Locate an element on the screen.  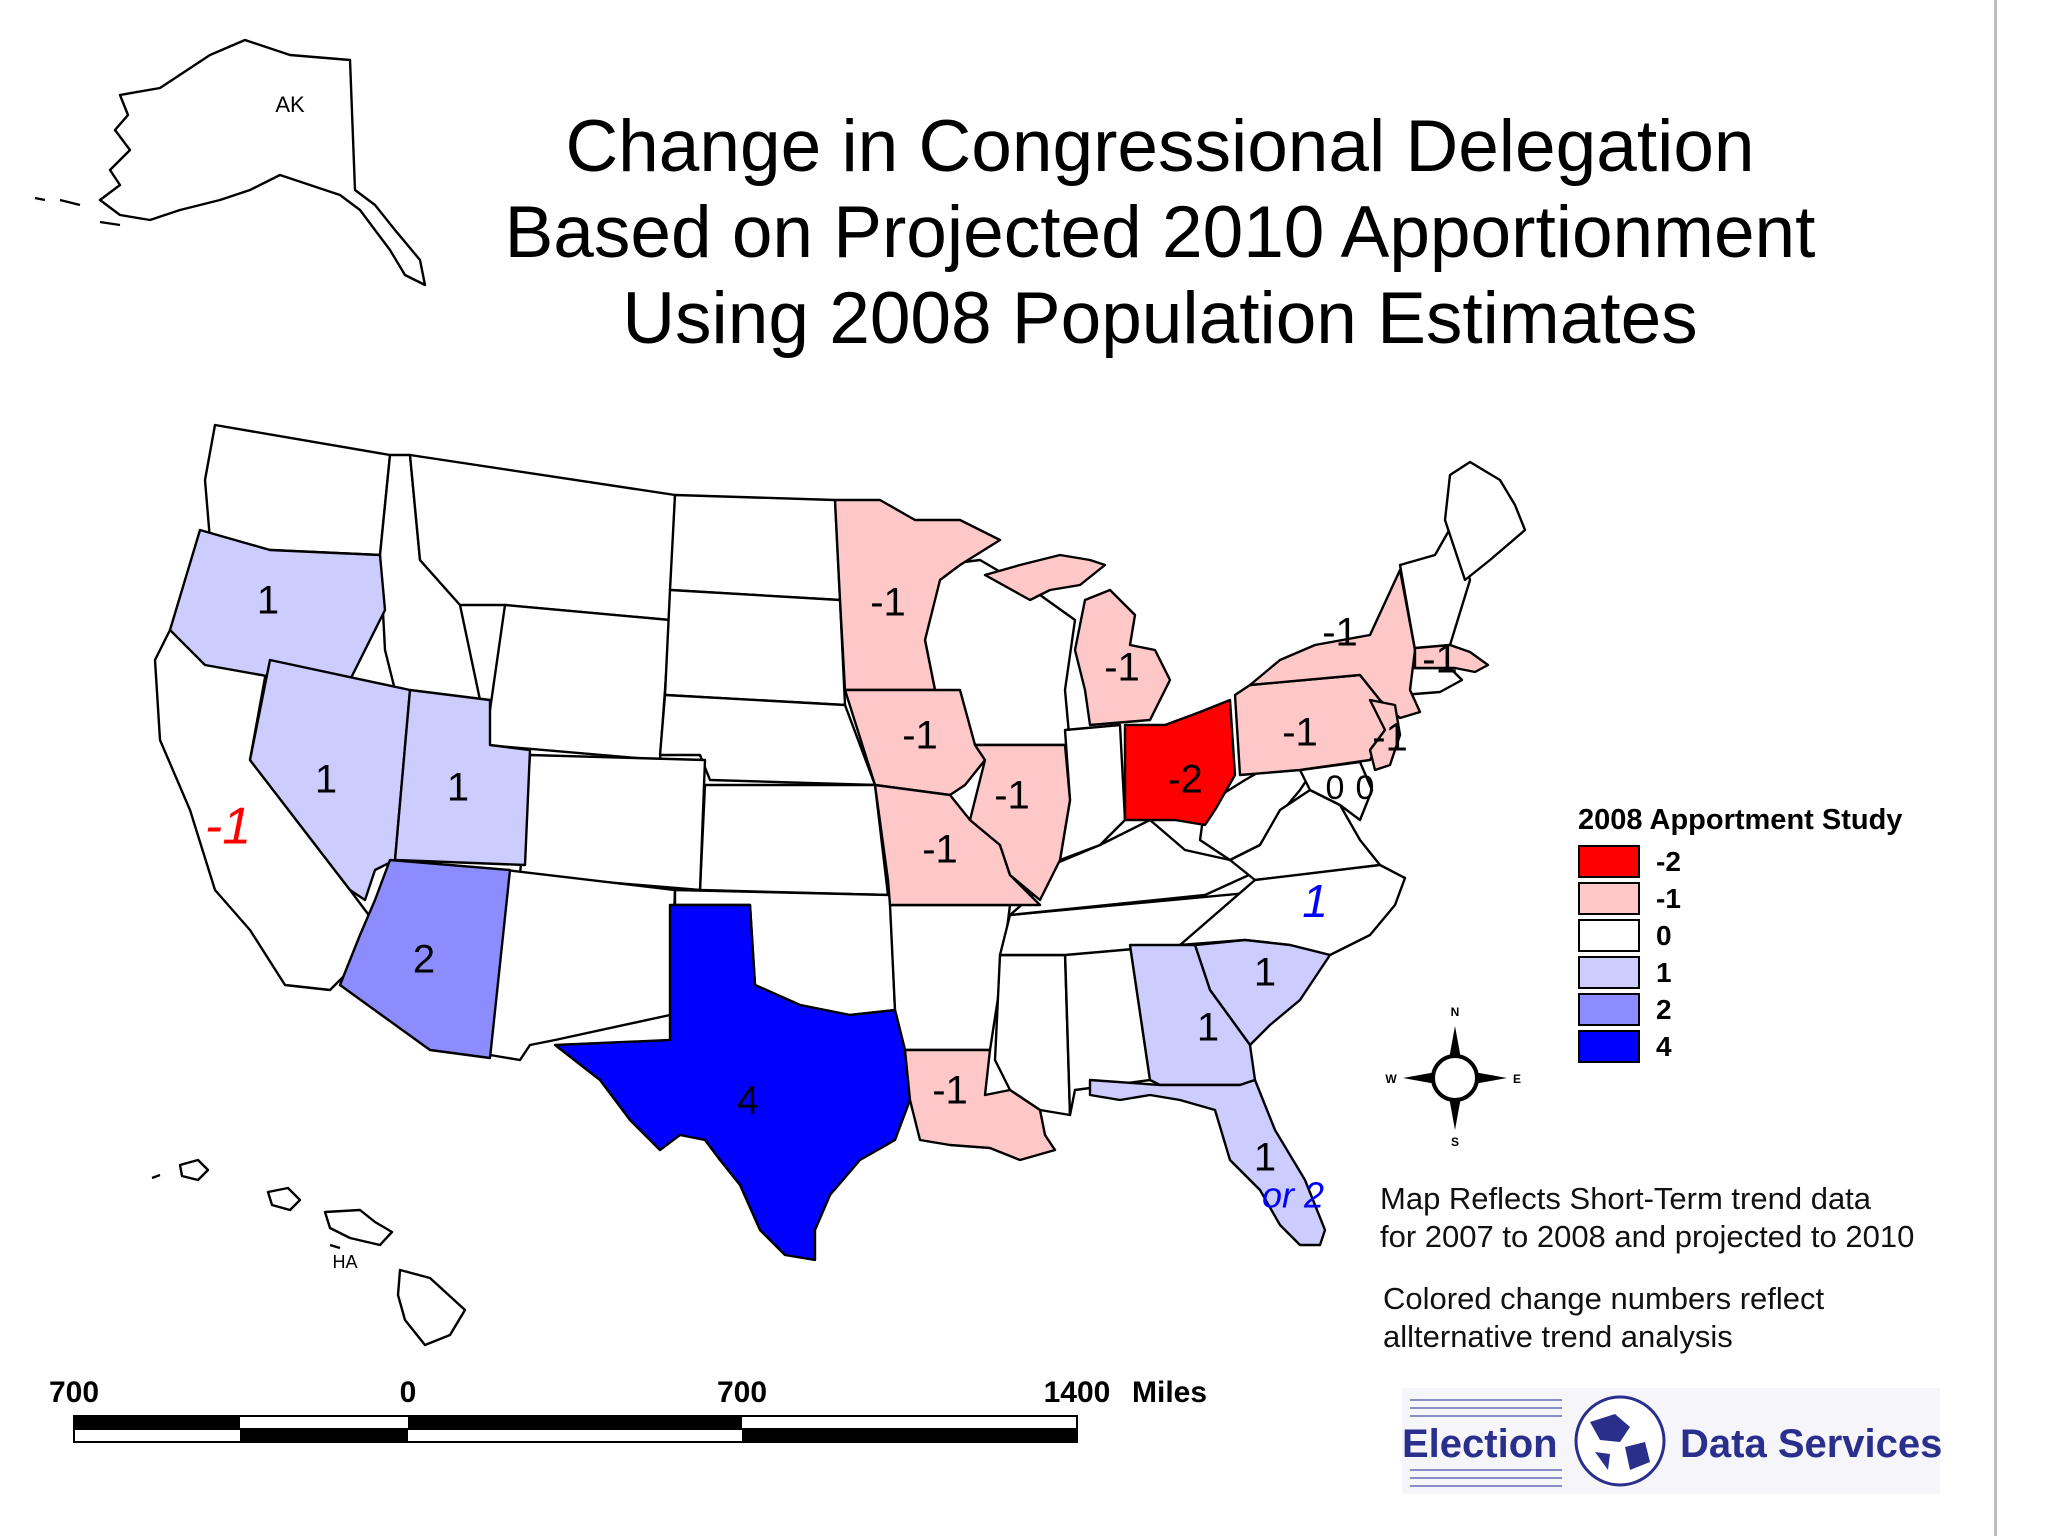
title-line-3: Using 2008 Population Estimates is located at coordinates (1160, 318).